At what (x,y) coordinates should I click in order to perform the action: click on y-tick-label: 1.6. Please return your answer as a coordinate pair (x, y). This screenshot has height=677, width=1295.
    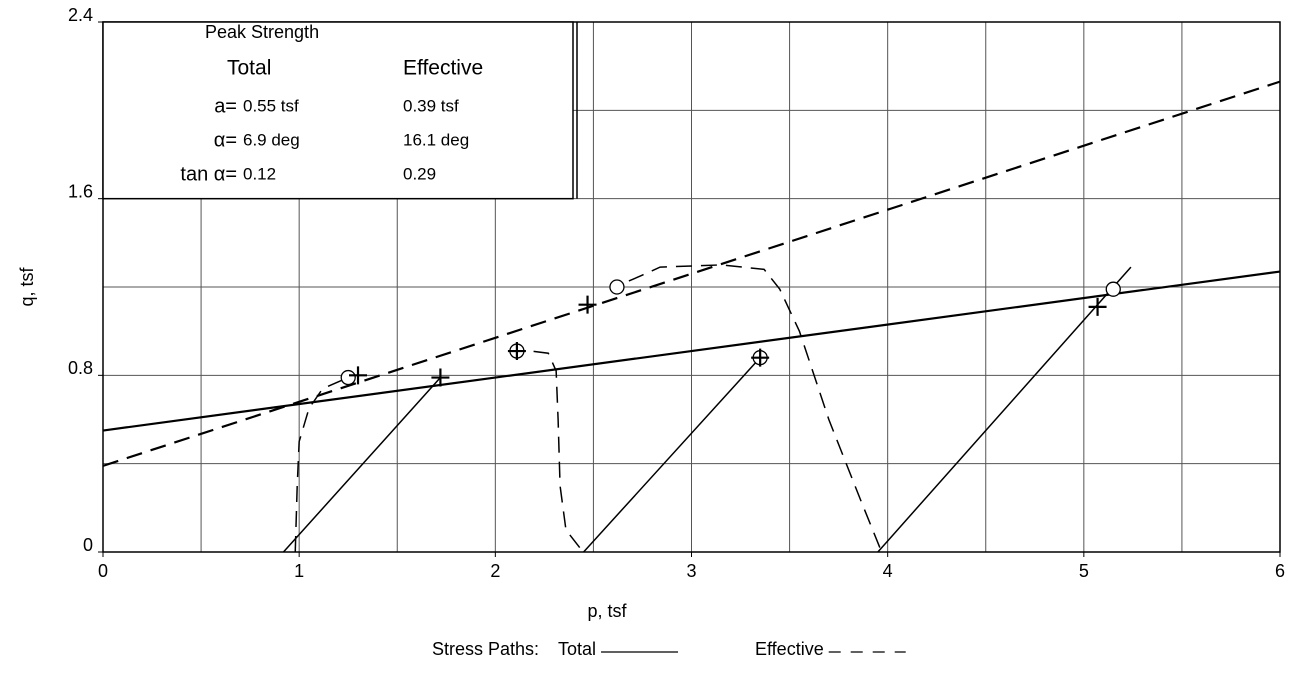
    Looking at the image, I should click on (80, 191).